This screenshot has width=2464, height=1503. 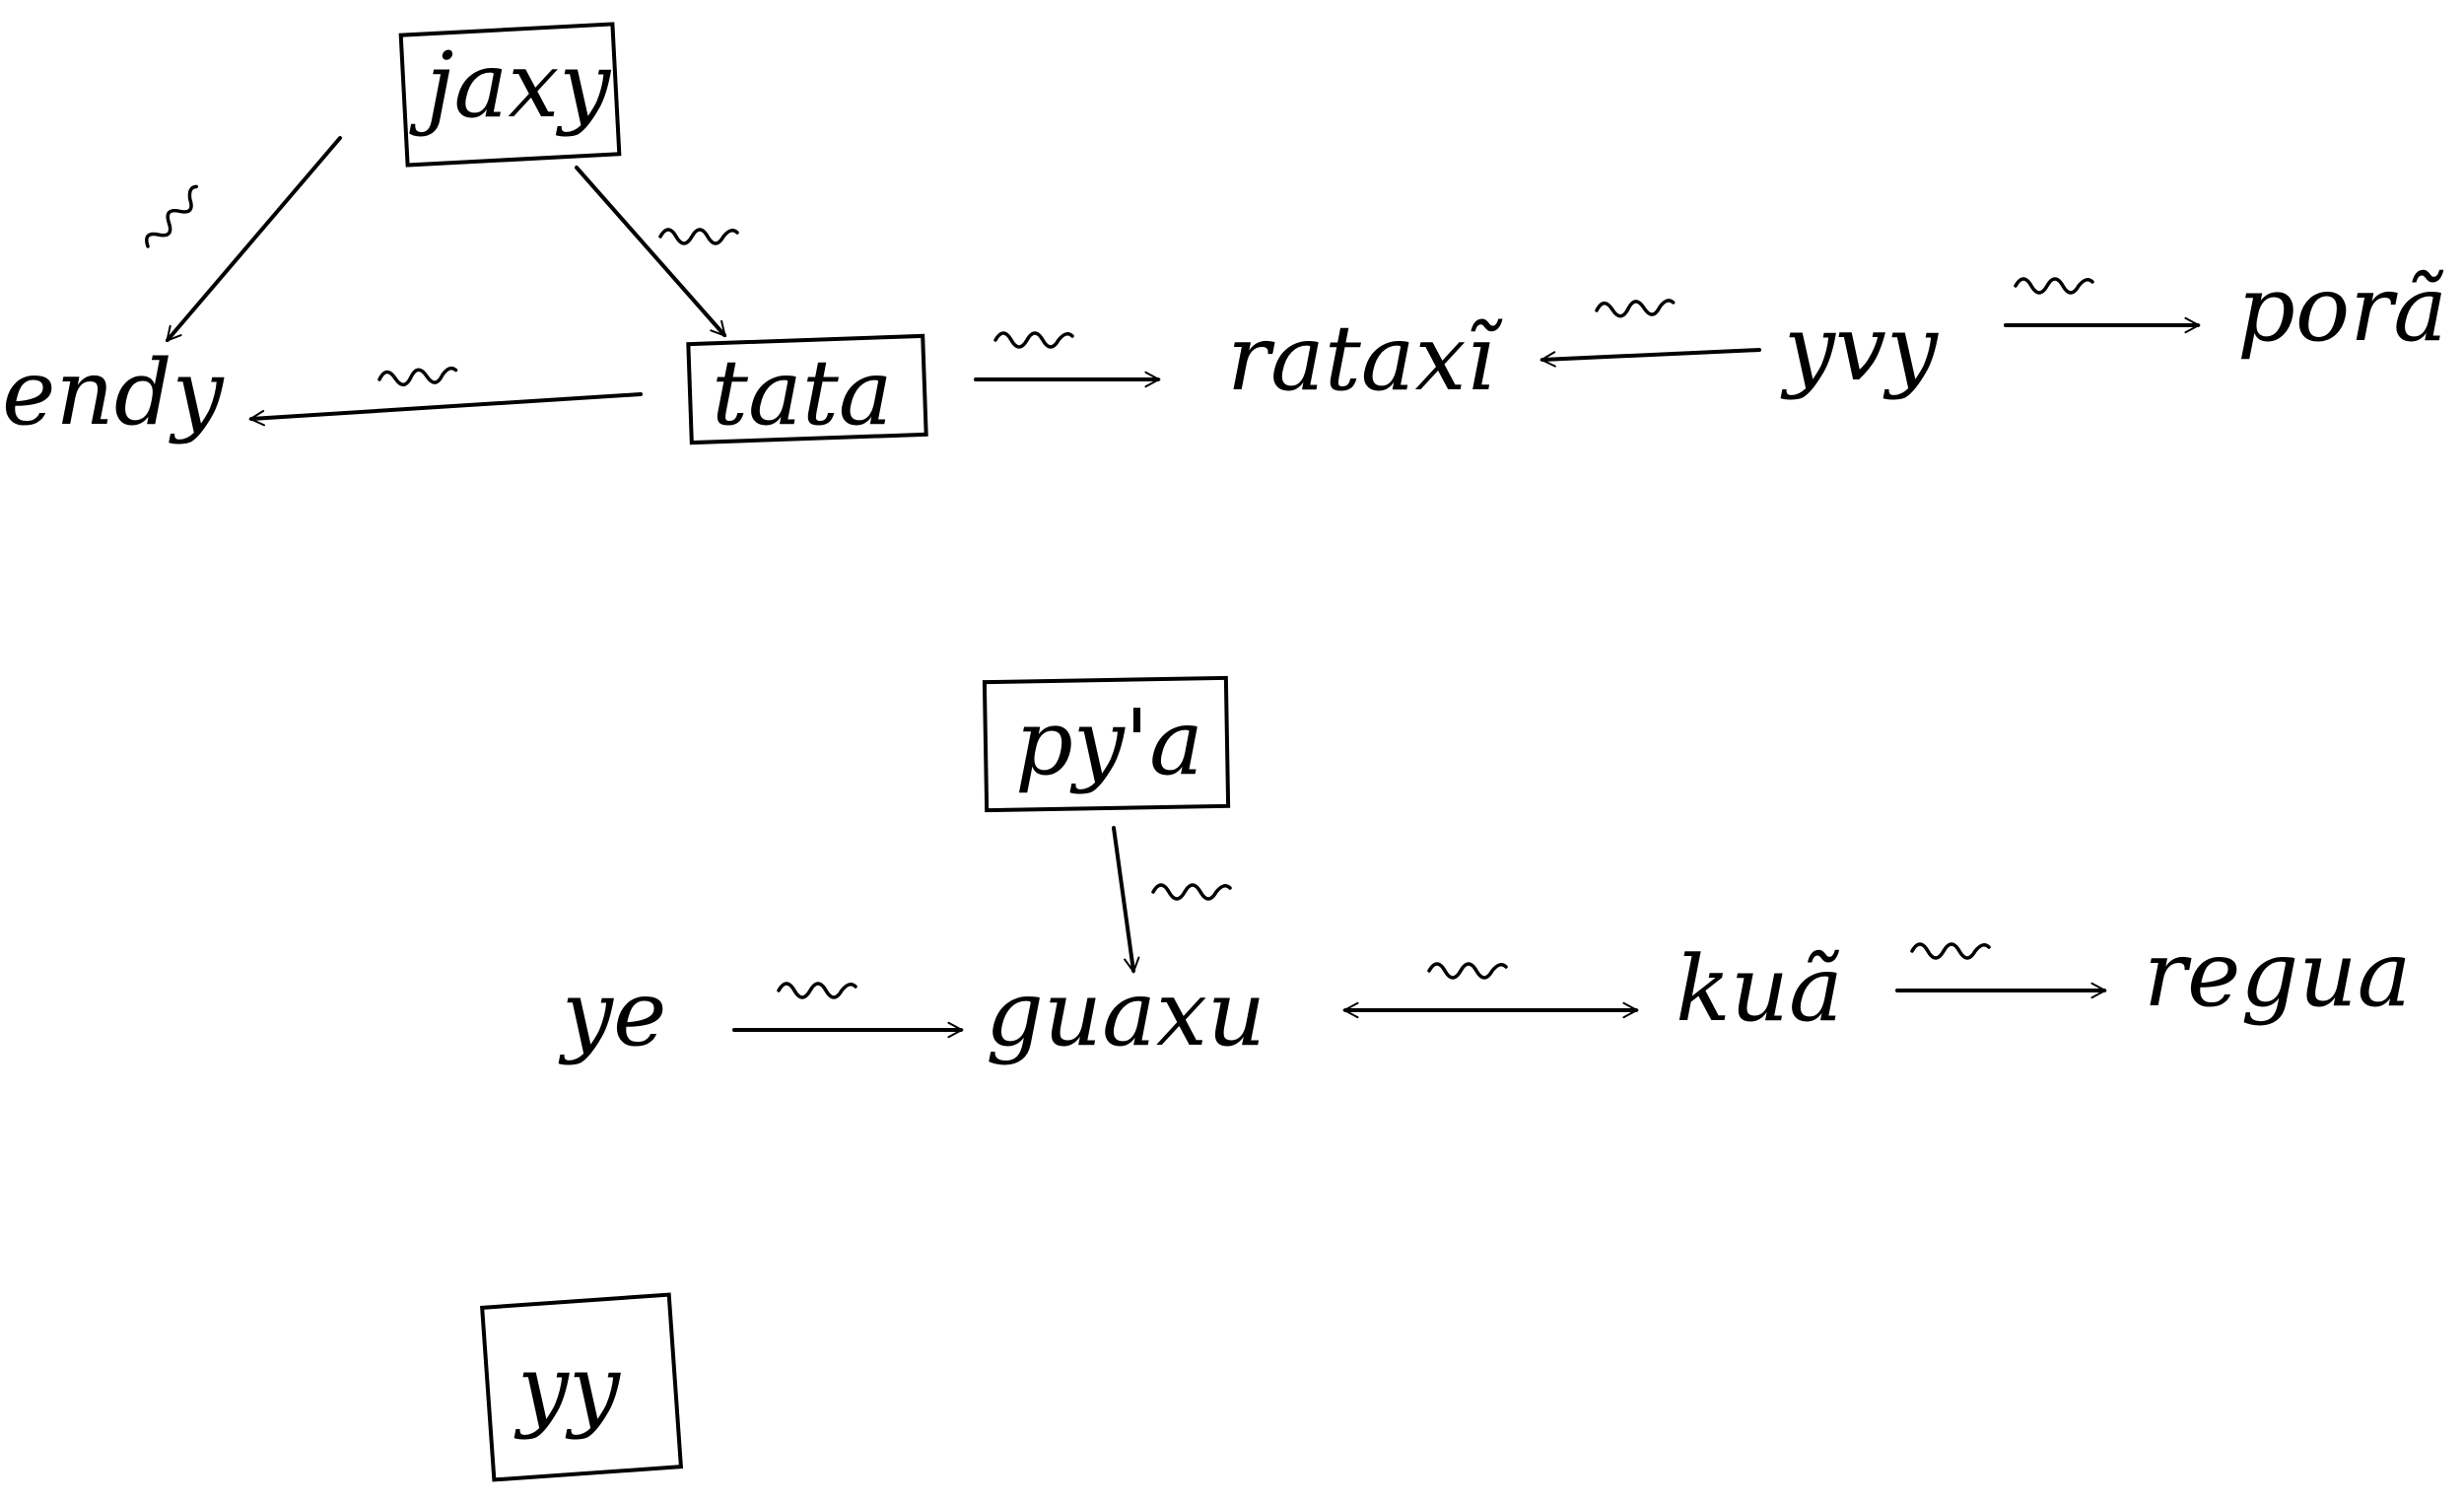 I want to click on node-label-yvy: yvy, so click(x=1859, y=348).